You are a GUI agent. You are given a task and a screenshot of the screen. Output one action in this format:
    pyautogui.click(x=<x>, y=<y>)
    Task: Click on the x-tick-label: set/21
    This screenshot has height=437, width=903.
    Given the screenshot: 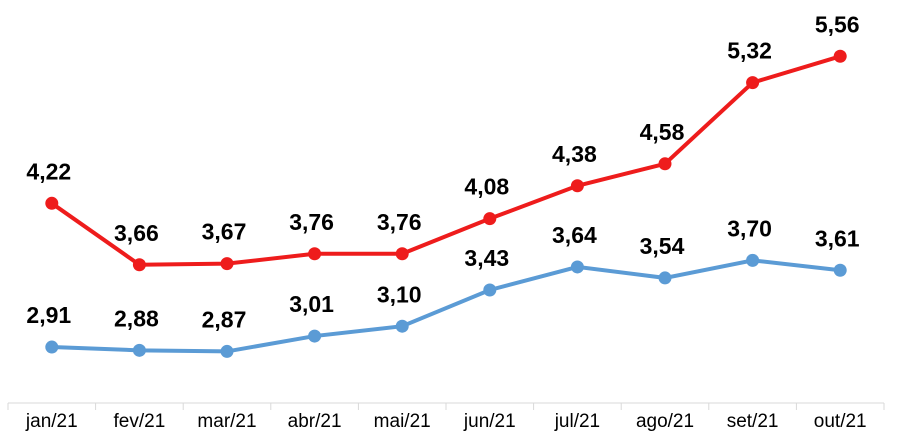 What is the action you would take?
    pyautogui.click(x=753, y=421)
    